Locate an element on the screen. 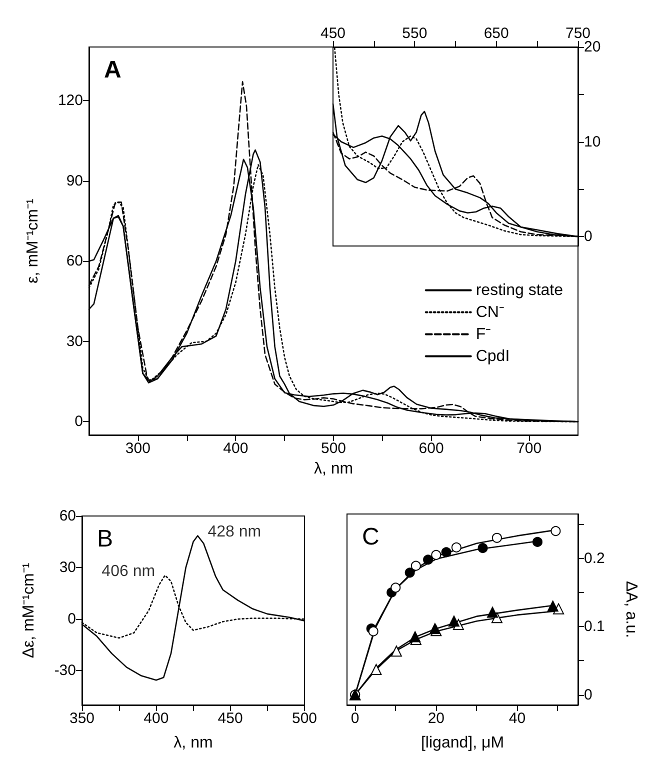 This screenshot has height=766, width=647. legend-label: resting state is located at coordinates (520, 290).